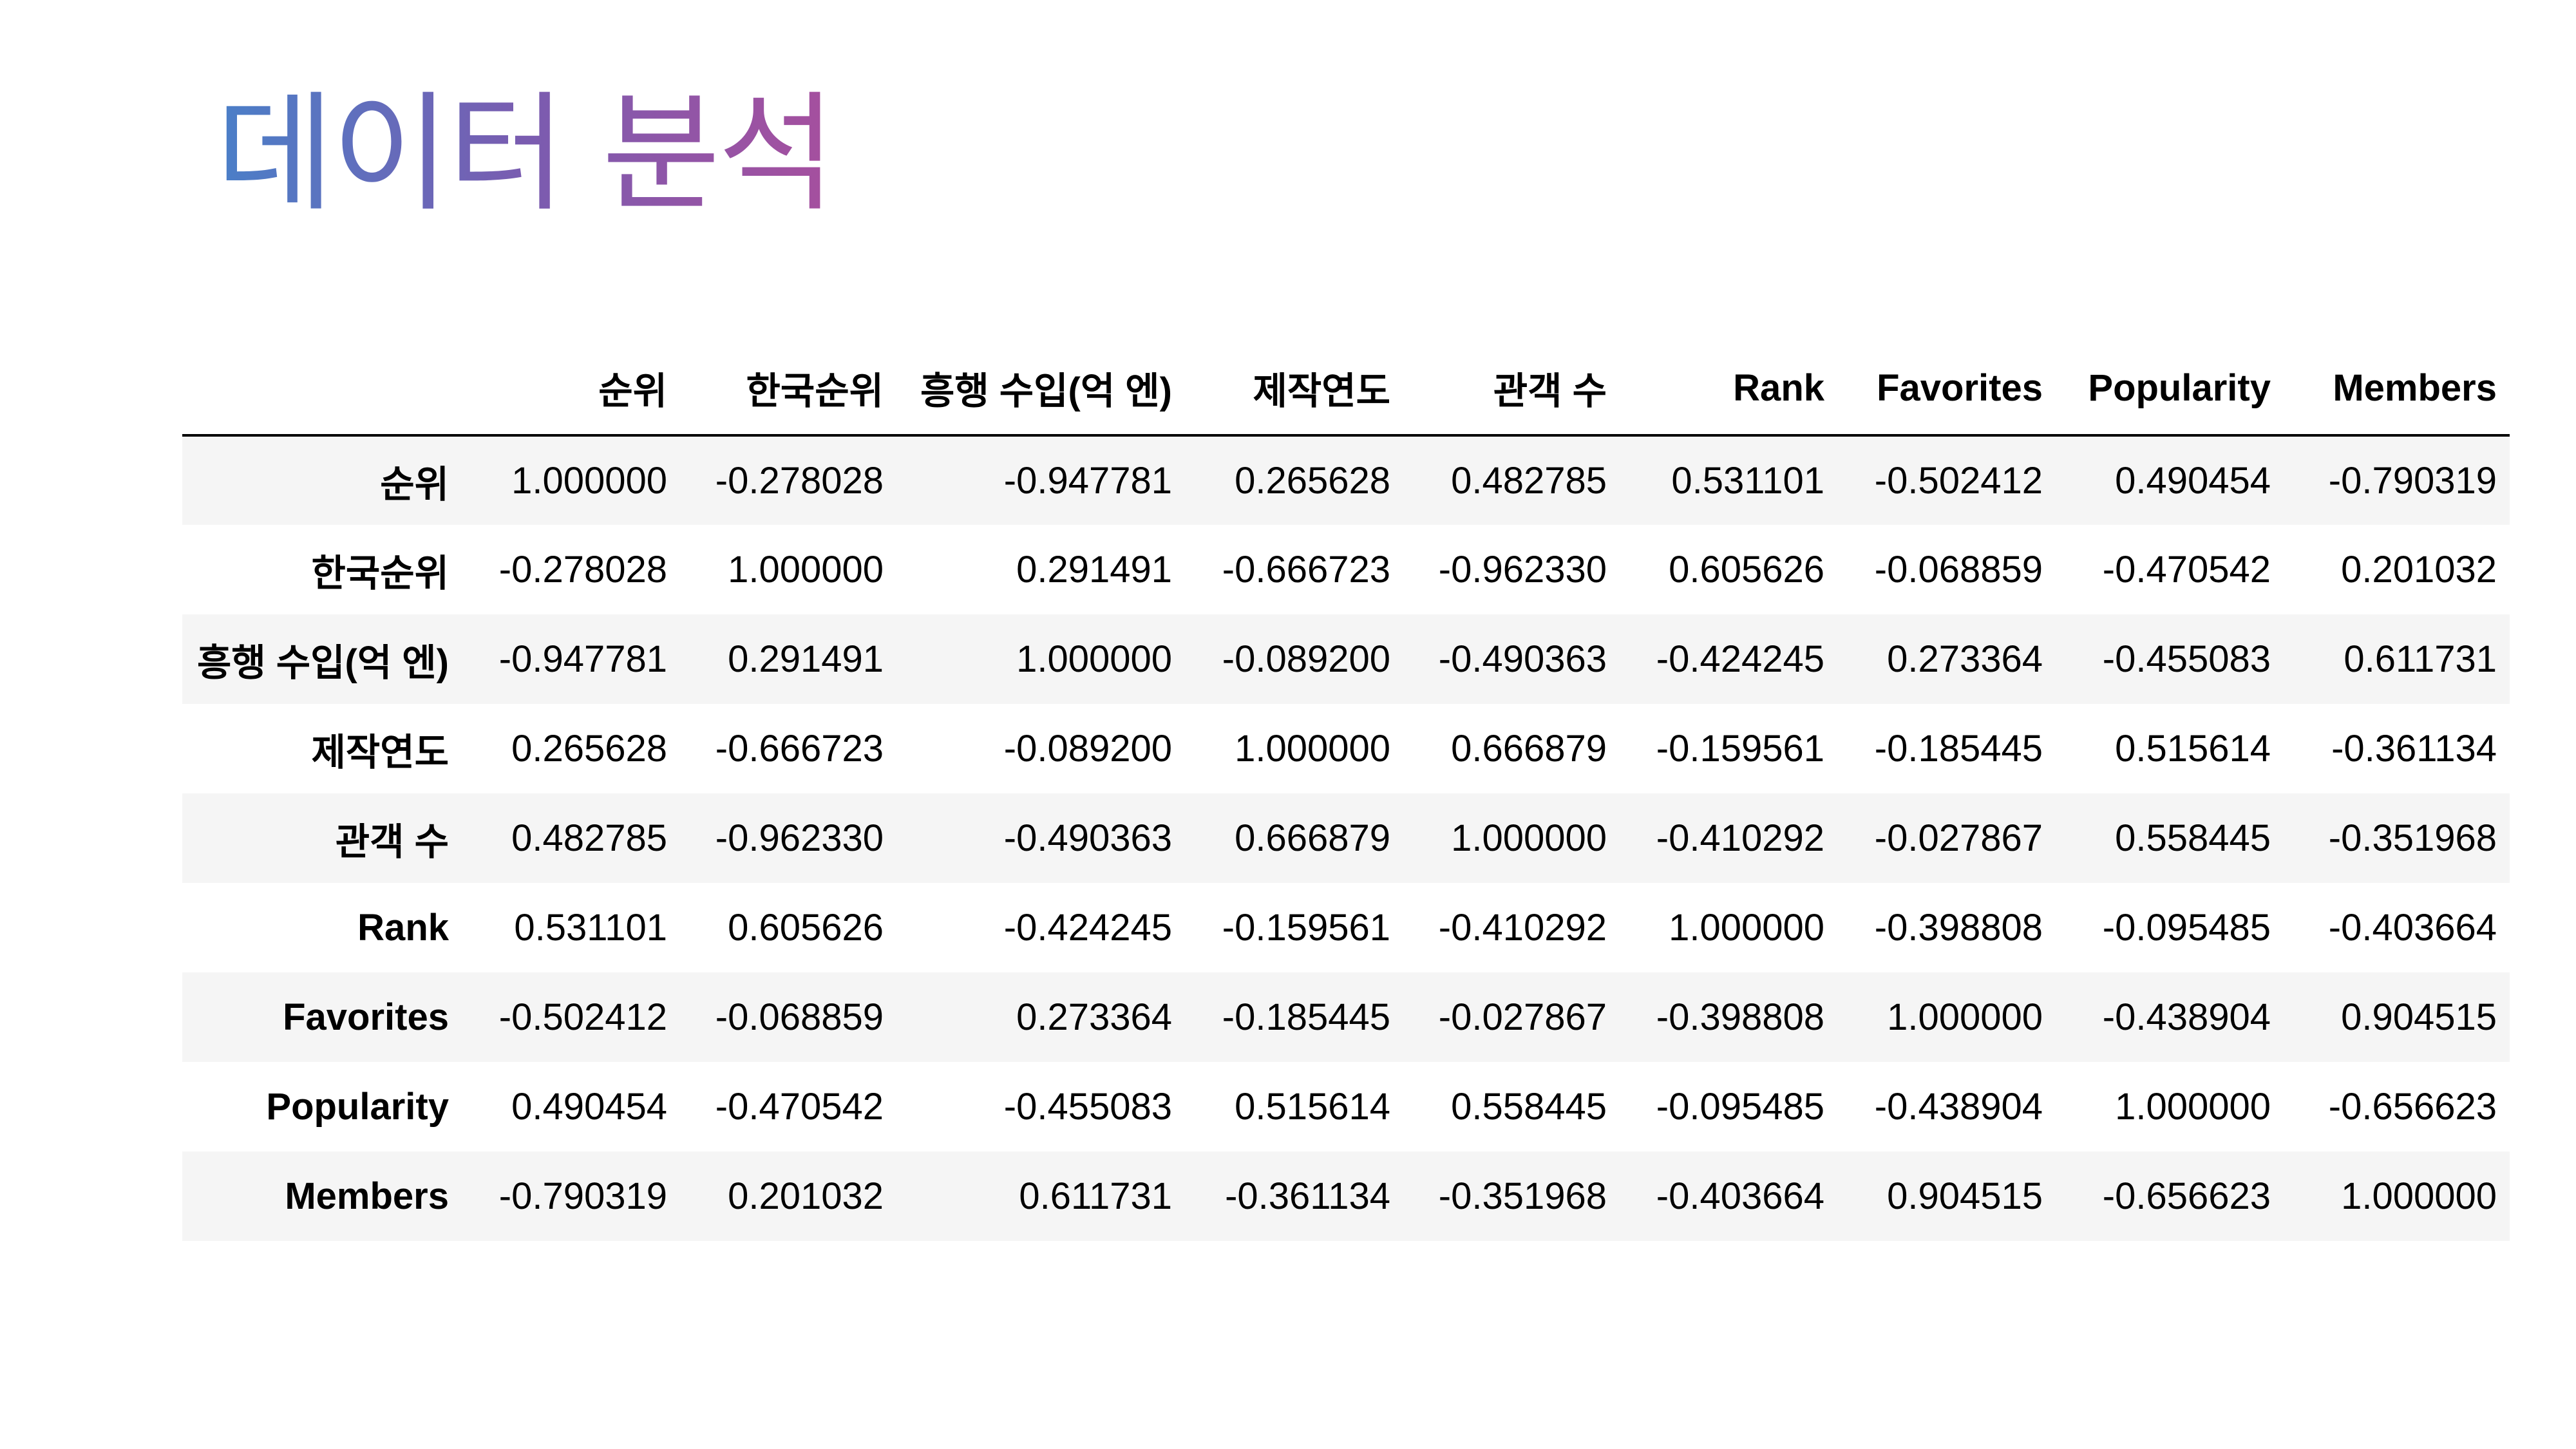 The height and width of the screenshot is (1449, 2576). What do you see at coordinates (788, 389) in the screenshot?
I see `column-header: 한국순위` at bounding box center [788, 389].